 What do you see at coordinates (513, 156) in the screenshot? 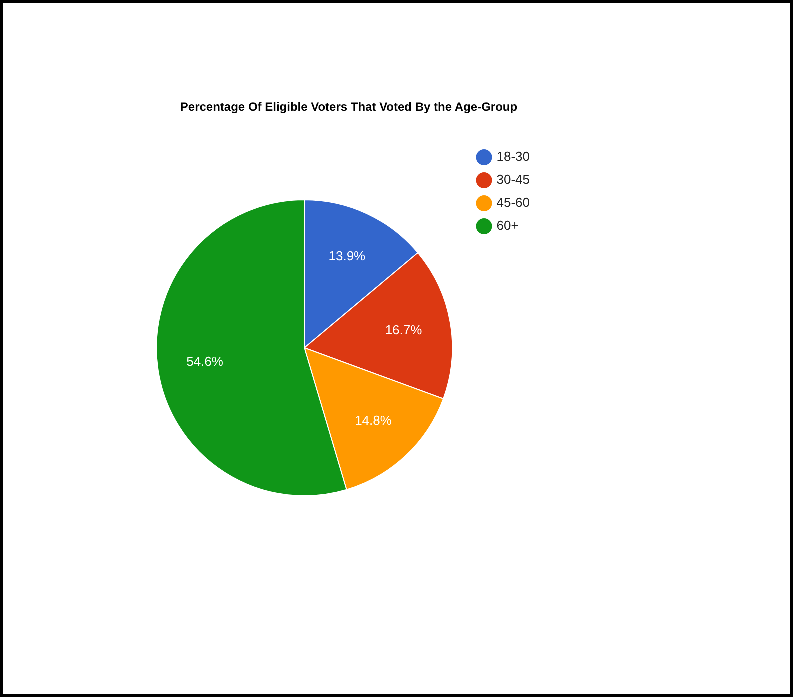
I see `legend-label: 18-30` at bounding box center [513, 156].